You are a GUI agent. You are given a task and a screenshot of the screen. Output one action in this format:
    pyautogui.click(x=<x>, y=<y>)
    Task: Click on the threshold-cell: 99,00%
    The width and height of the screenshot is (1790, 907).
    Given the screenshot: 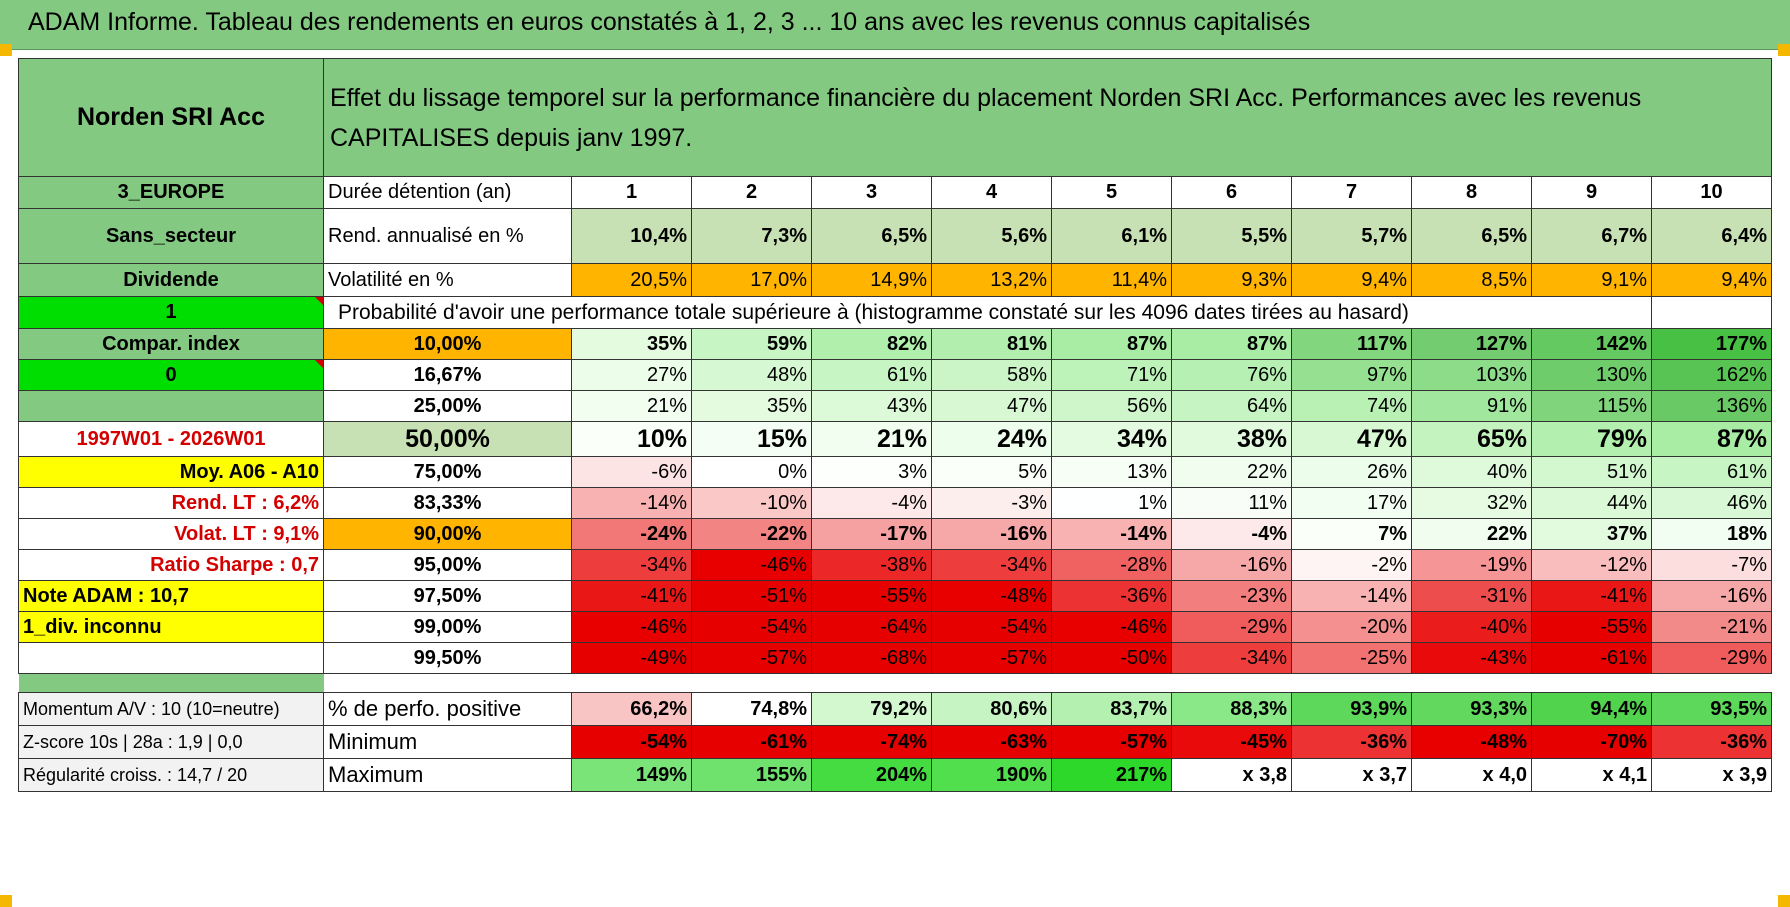 What is the action you would take?
    pyautogui.click(x=447, y=627)
    